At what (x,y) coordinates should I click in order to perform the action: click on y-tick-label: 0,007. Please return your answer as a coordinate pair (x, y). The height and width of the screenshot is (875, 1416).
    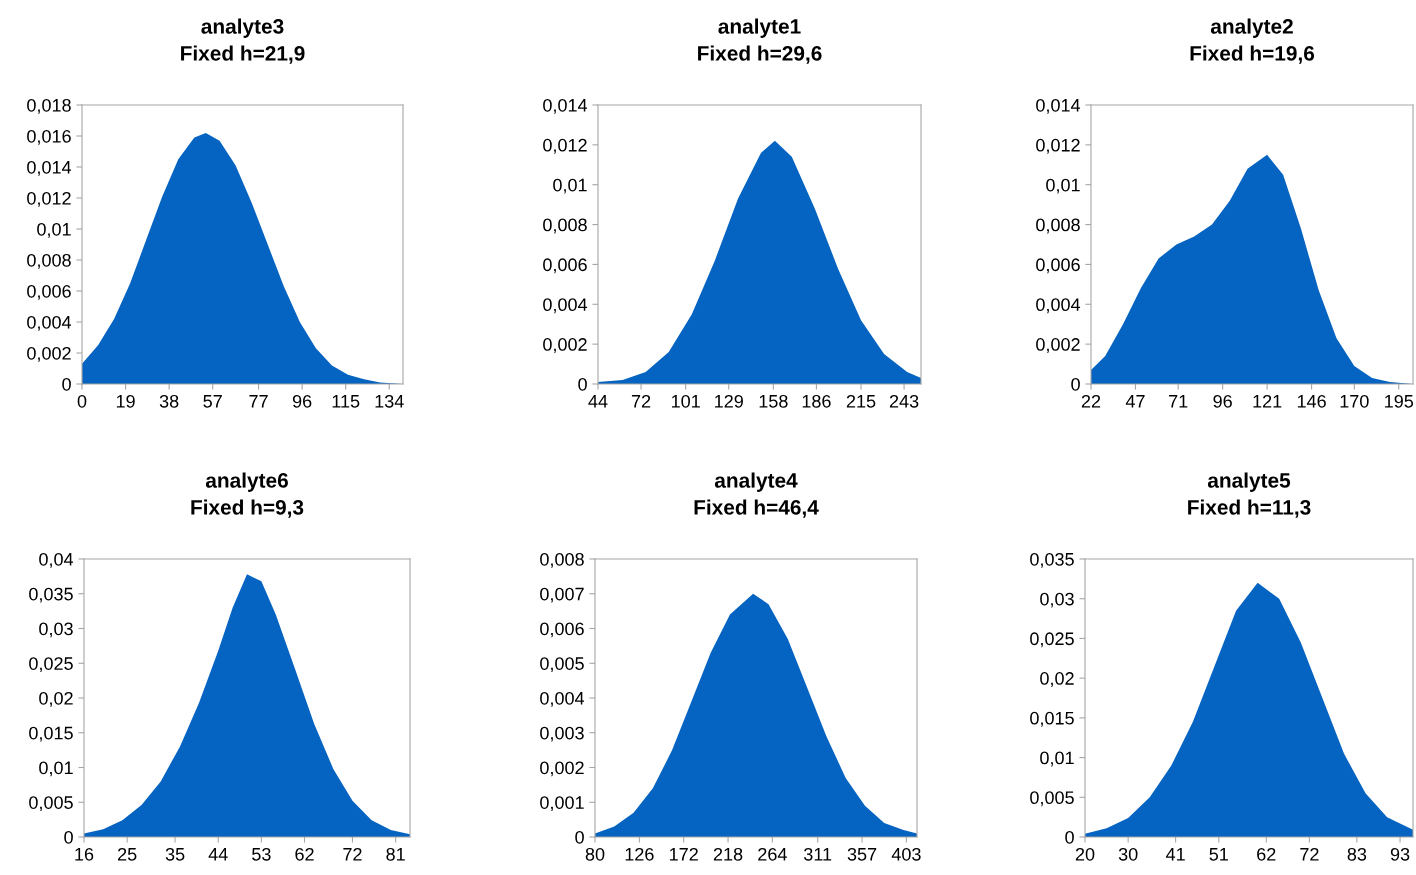
    Looking at the image, I should click on (562, 595).